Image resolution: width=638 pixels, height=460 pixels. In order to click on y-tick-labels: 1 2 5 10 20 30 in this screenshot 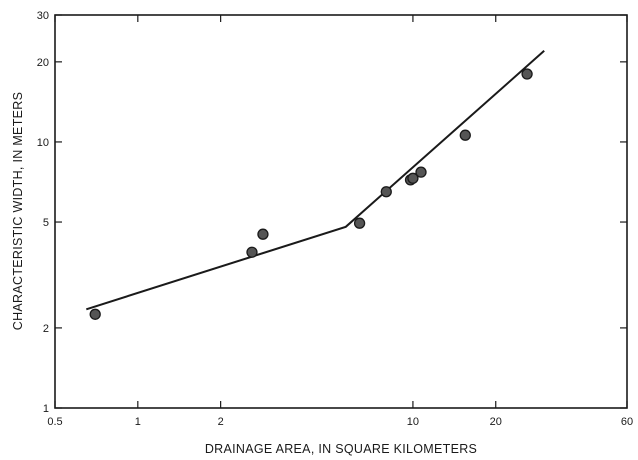, I will do `click(43, 212)`.